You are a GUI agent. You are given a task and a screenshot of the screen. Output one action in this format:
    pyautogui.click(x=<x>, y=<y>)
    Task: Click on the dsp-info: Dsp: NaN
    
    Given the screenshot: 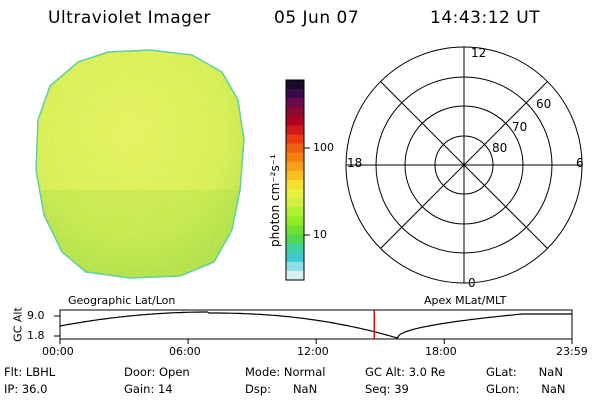 What is the action you would take?
    pyautogui.click(x=281, y=389)
    